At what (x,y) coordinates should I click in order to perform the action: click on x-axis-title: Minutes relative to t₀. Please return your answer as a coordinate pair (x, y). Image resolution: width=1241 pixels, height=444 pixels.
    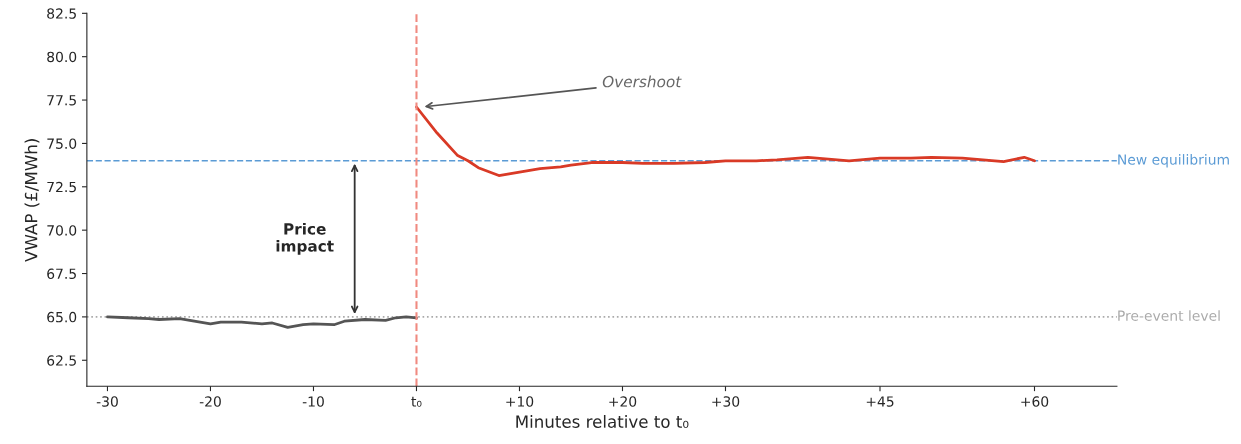
    Looking at the image, I should click on (602, 421).